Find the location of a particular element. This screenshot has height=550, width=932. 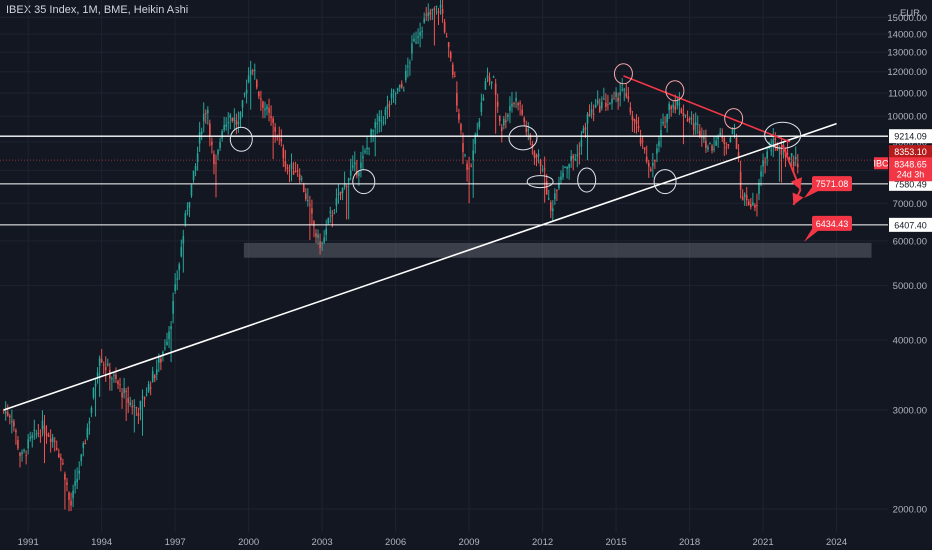

y-tick-label: 5000.00 is located at coordinates (910, 286).